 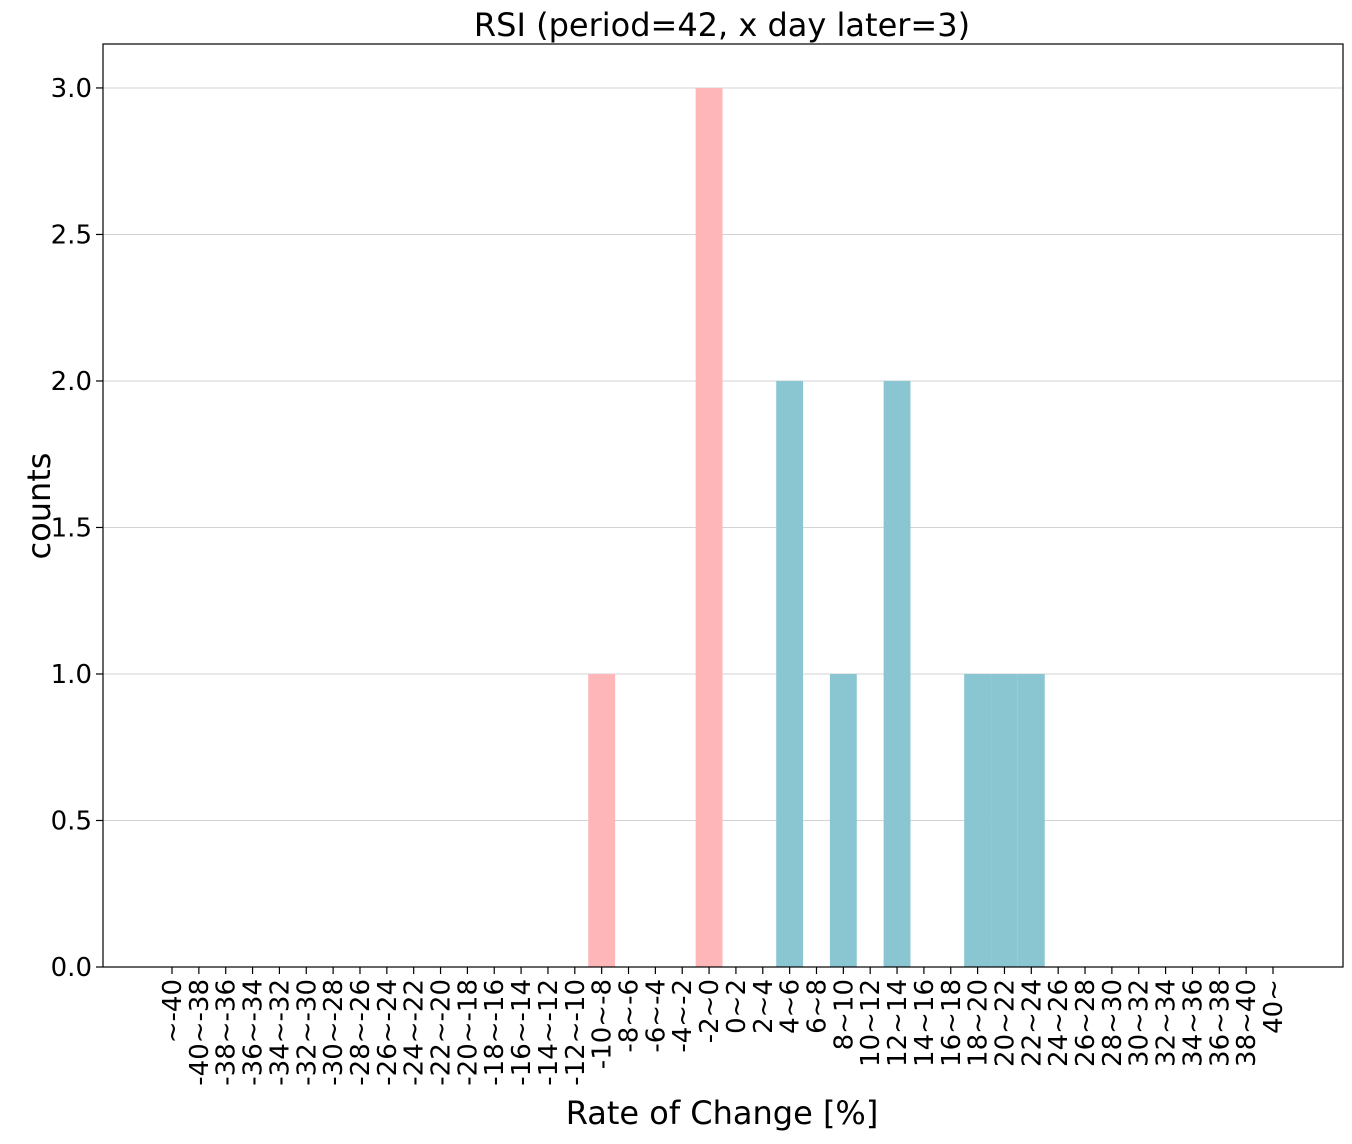 I want to click on x-tick-label: 40~, so click(x=1274, y=1006).